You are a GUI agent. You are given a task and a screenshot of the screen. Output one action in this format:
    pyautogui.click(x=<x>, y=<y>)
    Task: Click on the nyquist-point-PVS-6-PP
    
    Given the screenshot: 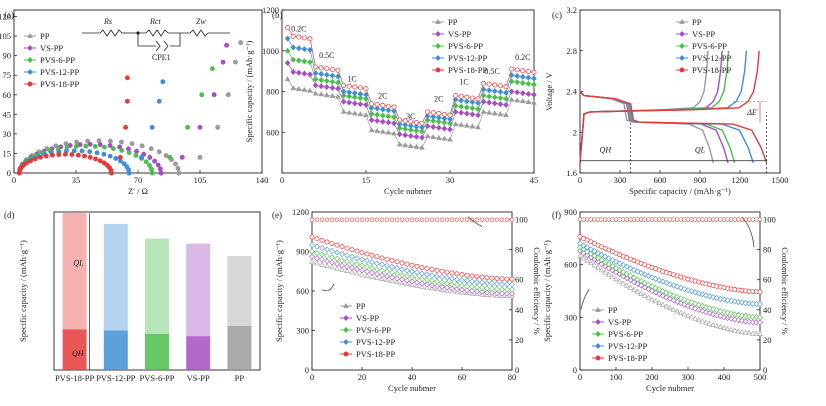 What is the action you would take?
    pyautogui.click(x=86, y=146)
    